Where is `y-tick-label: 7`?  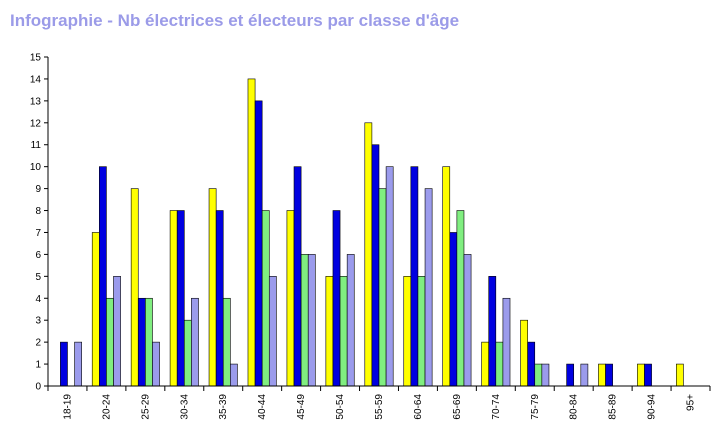 y-tick-label: 7 is located at coordinates (38, 233).